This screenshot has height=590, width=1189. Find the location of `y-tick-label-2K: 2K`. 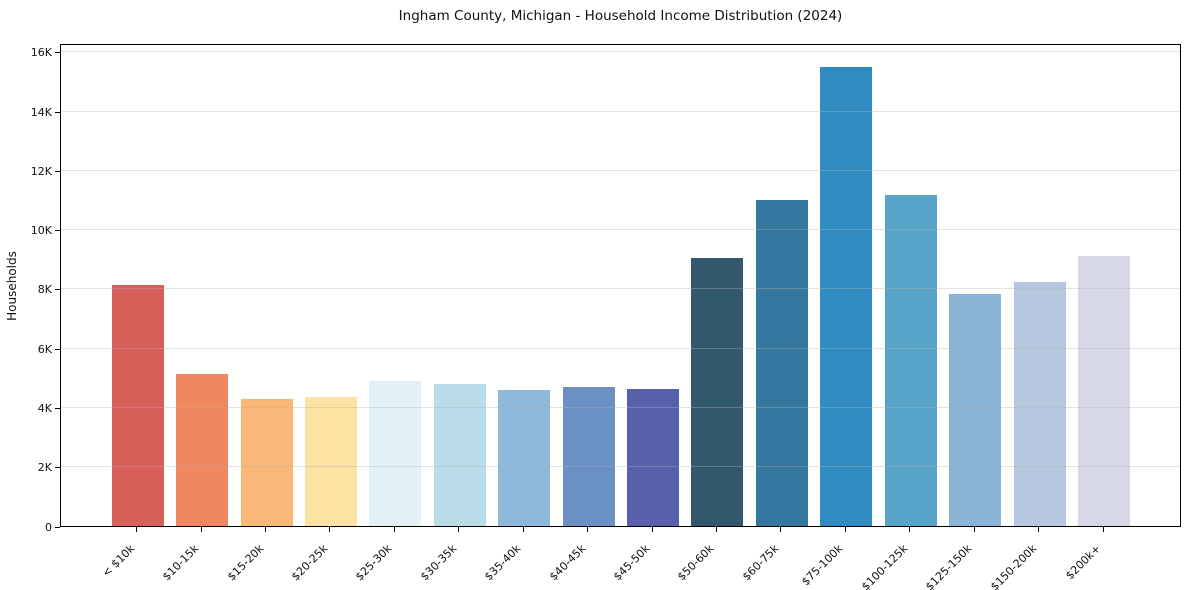

y-tick-label-2K: 2K is located at coordinates (44, 468).